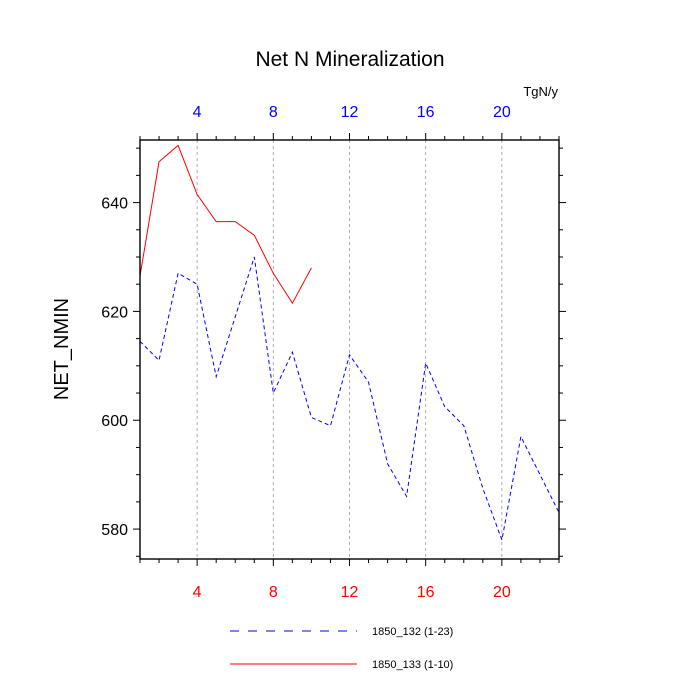 Image resolution: width=700 pixels, height=700 pixels. I want to click on chart-title: Net N Mineralization, so click(349, 59).